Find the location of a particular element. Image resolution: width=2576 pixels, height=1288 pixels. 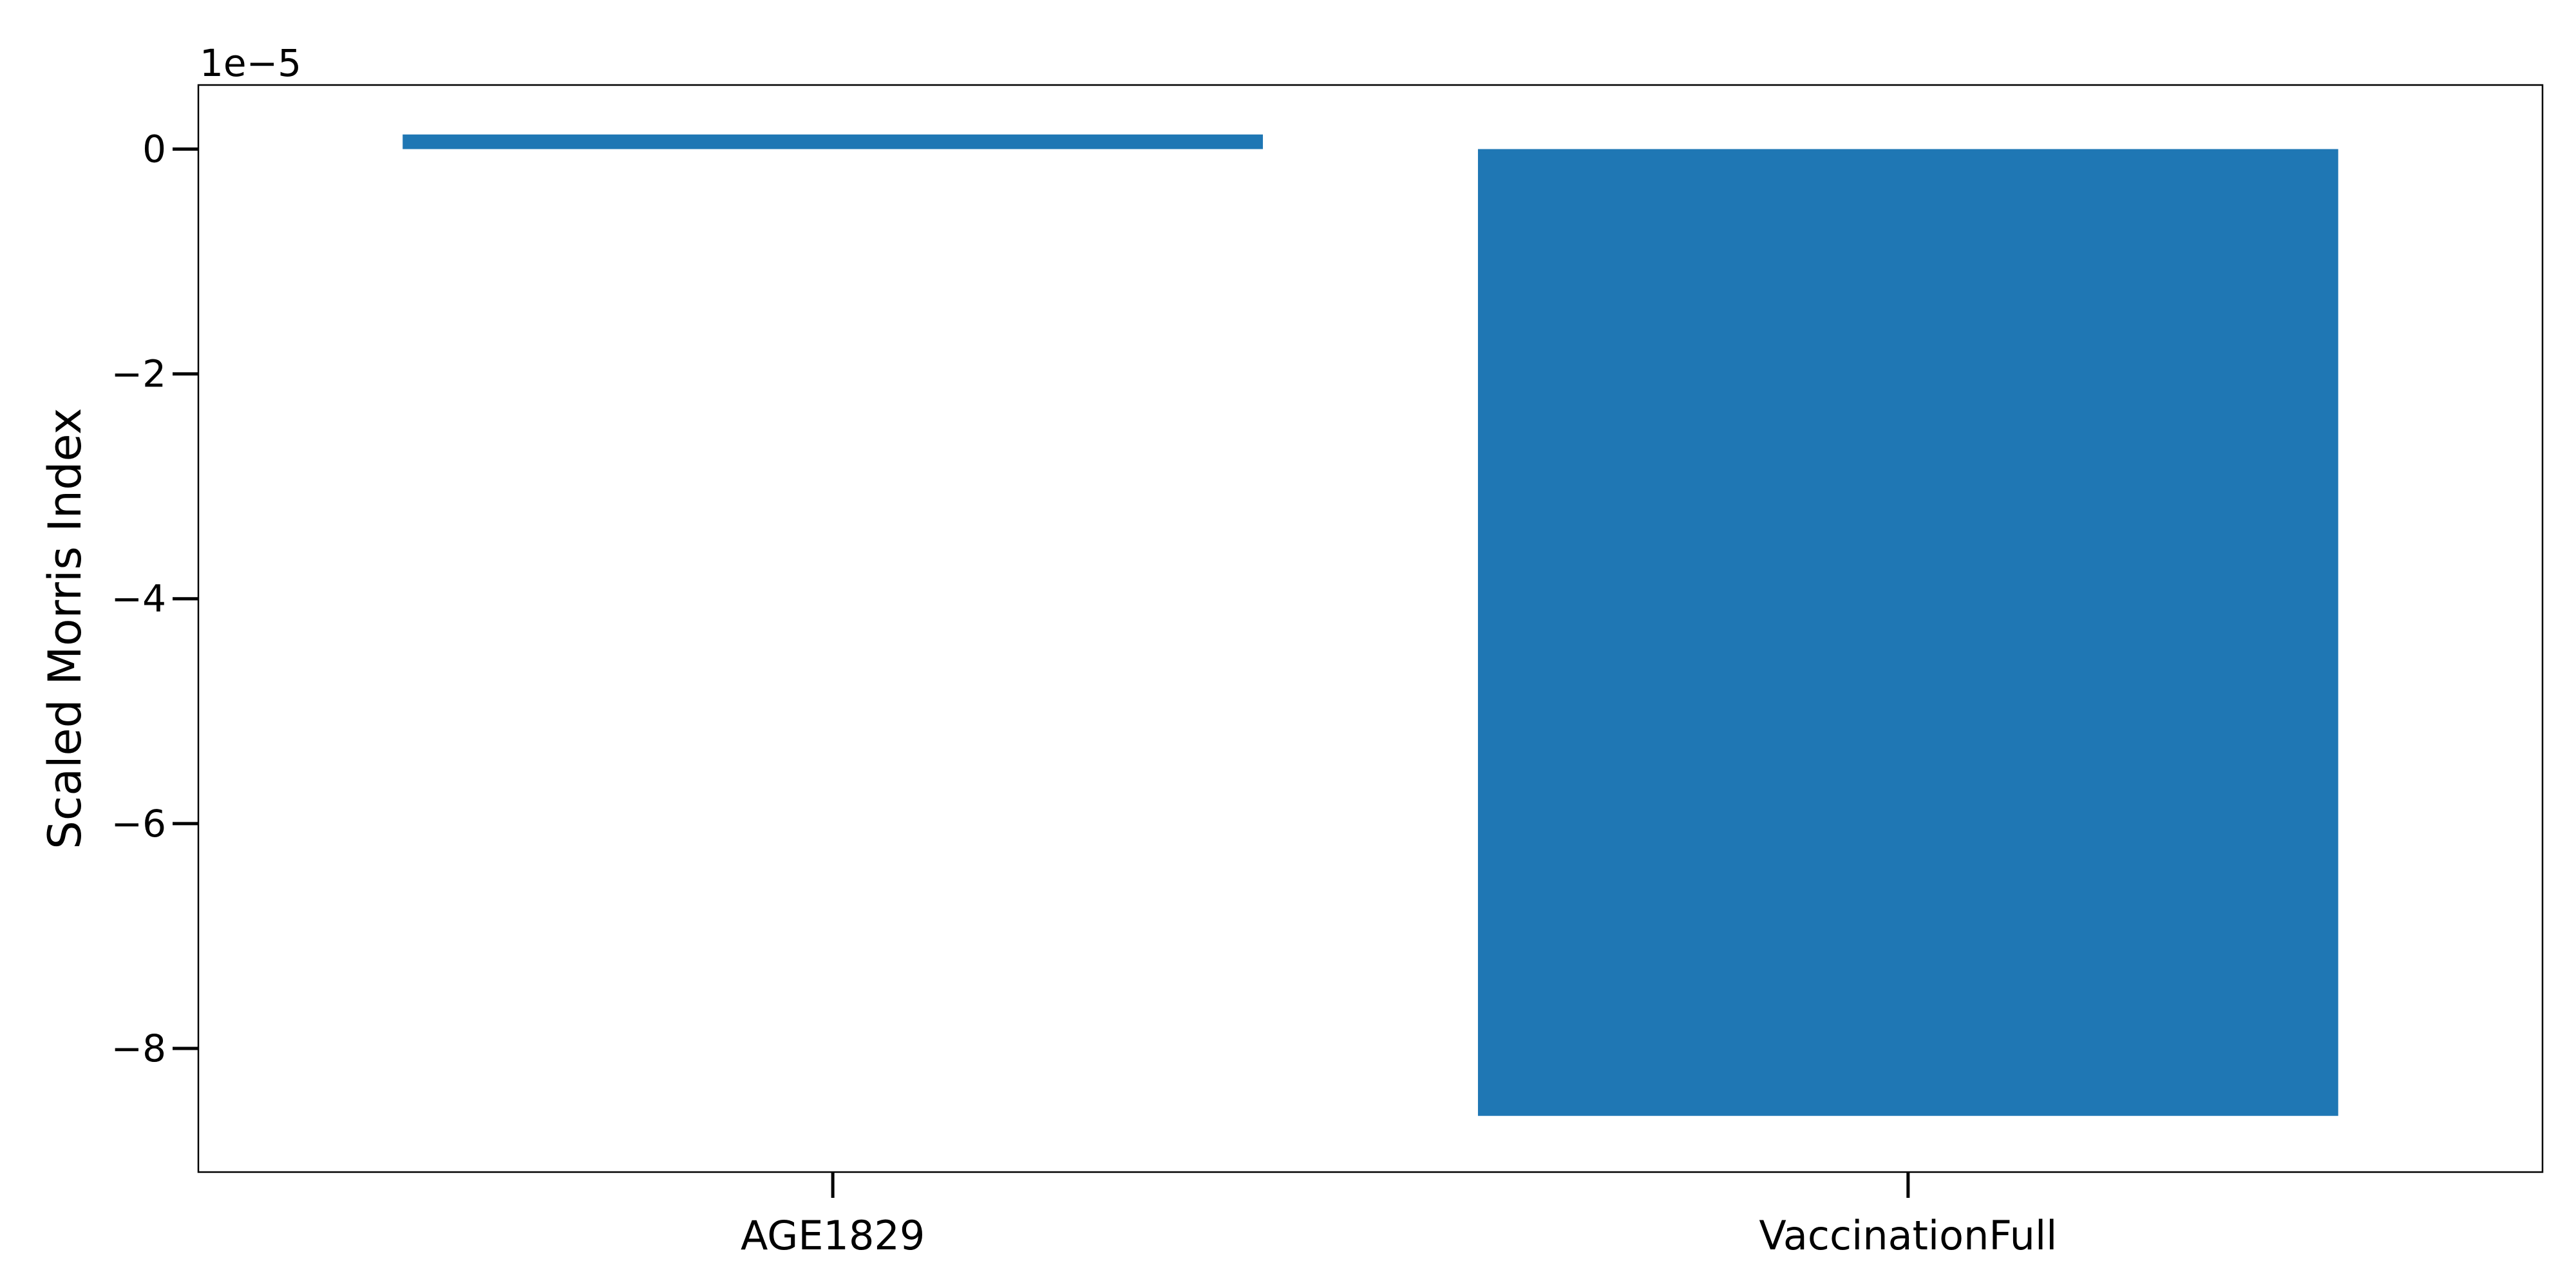

x-tick-label-vaccinationfull: VaccinationFull is located at coordinates (1908, 1235).